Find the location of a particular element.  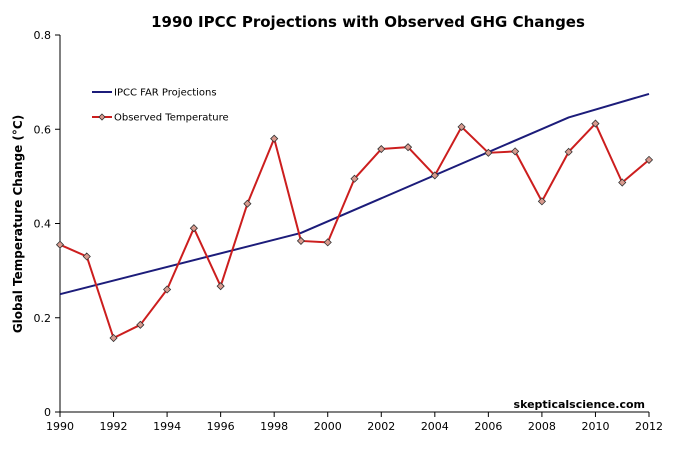

x-tick-label: 1998 is located at coordinates (274, 426).